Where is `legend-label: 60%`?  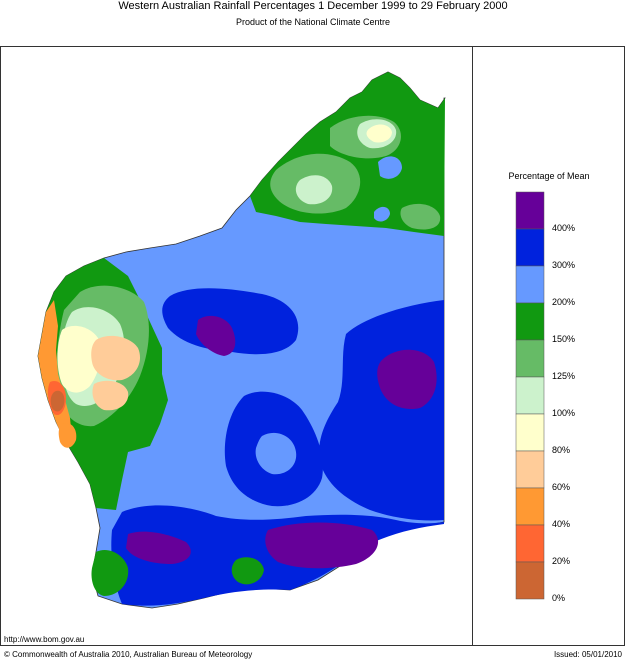 legend-label: 60% is located at coordinates (561, 487).